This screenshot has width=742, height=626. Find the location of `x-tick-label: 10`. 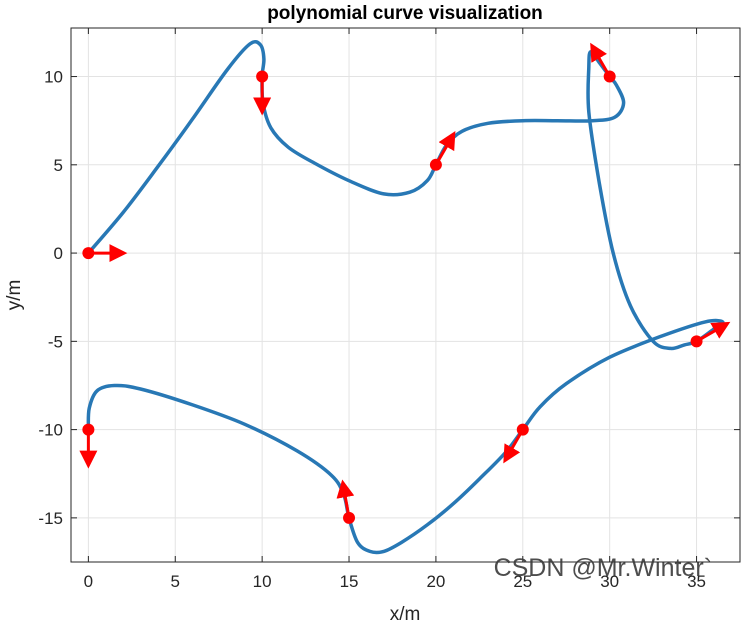

x-tick-label: 10 is located at coordinates (262, 581).